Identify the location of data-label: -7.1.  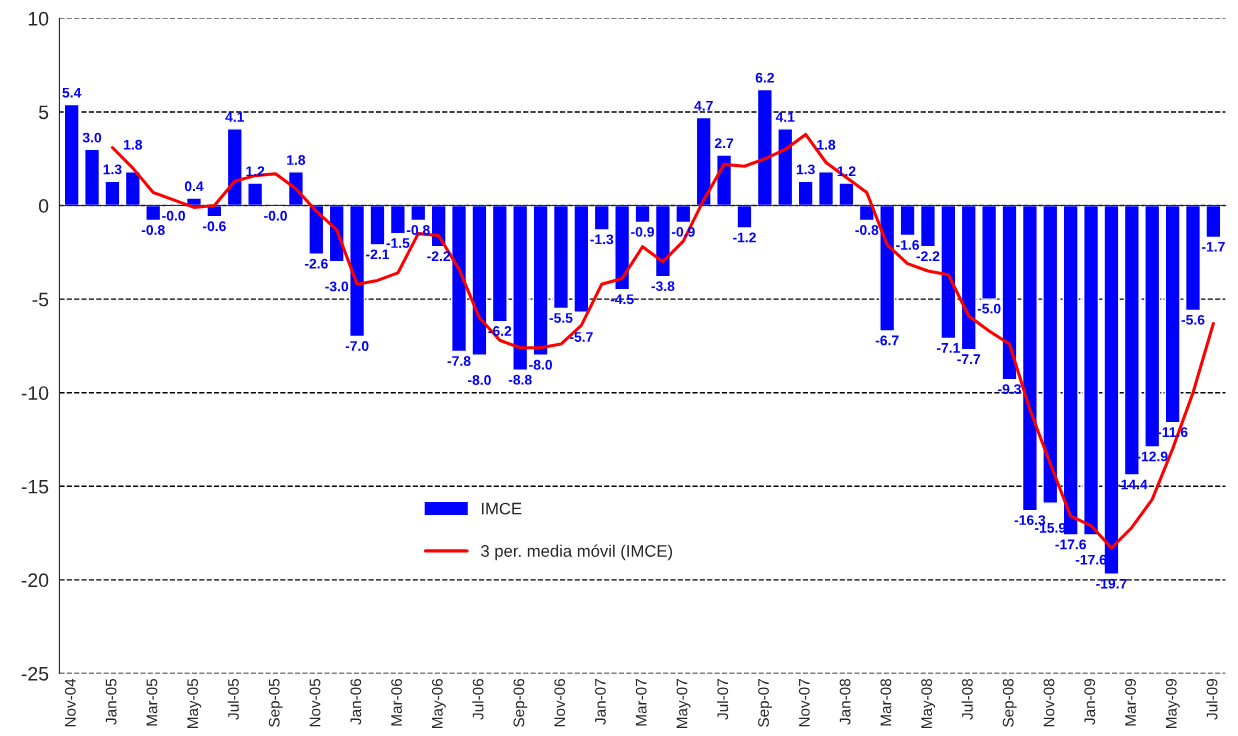
(948, 348).